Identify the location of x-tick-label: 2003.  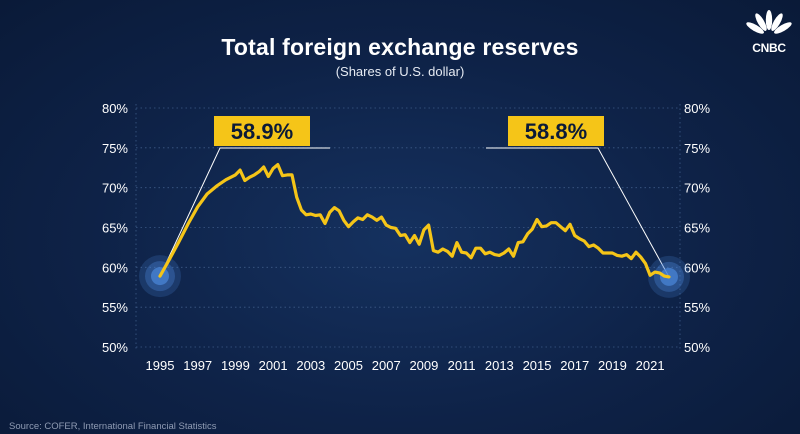
(310, 365).